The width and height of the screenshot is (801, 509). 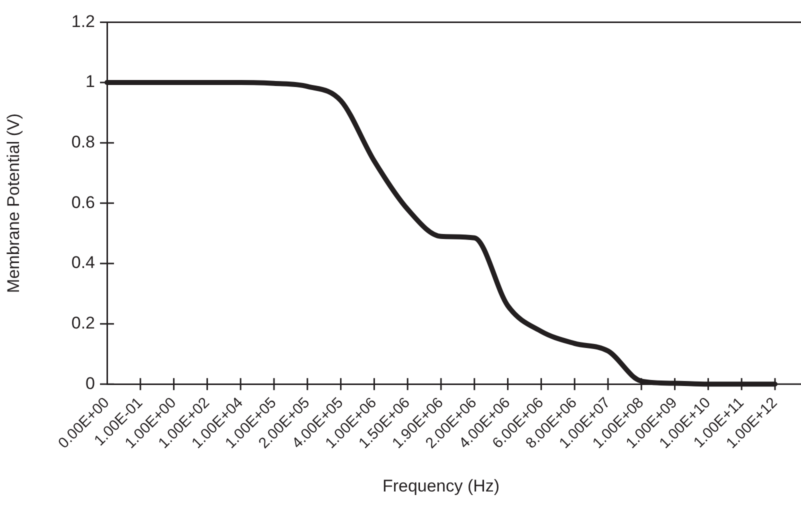 What do you see at coordinates (90, 82) in the screenshot?
I see `y-tick-label: 1` at bounding box center [90, 82].